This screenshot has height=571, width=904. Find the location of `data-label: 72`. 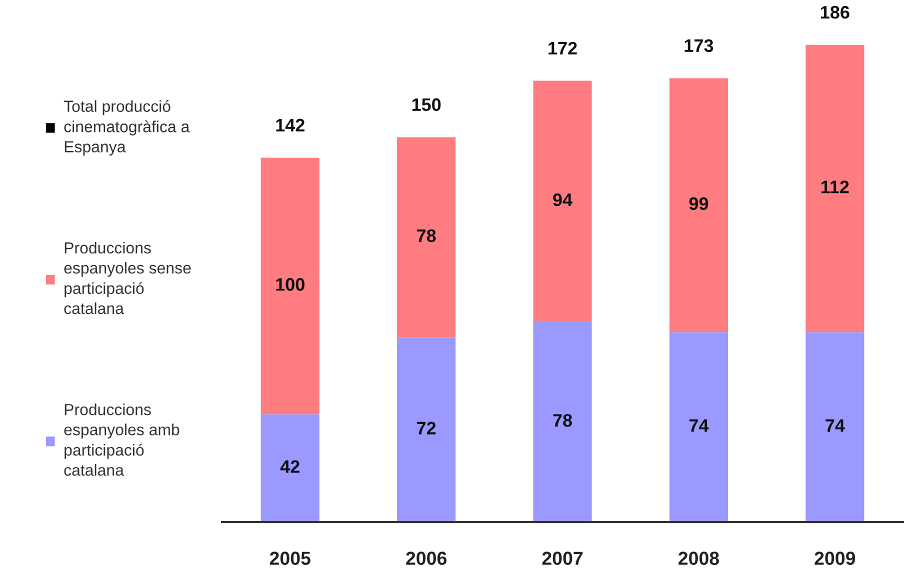

data-label: 72 is located at coordinates (426, 428).